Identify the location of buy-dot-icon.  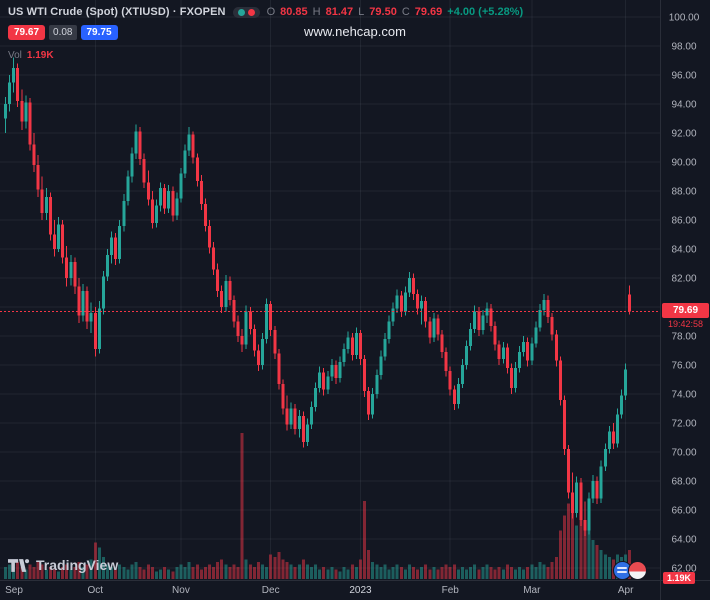
(241, 12).